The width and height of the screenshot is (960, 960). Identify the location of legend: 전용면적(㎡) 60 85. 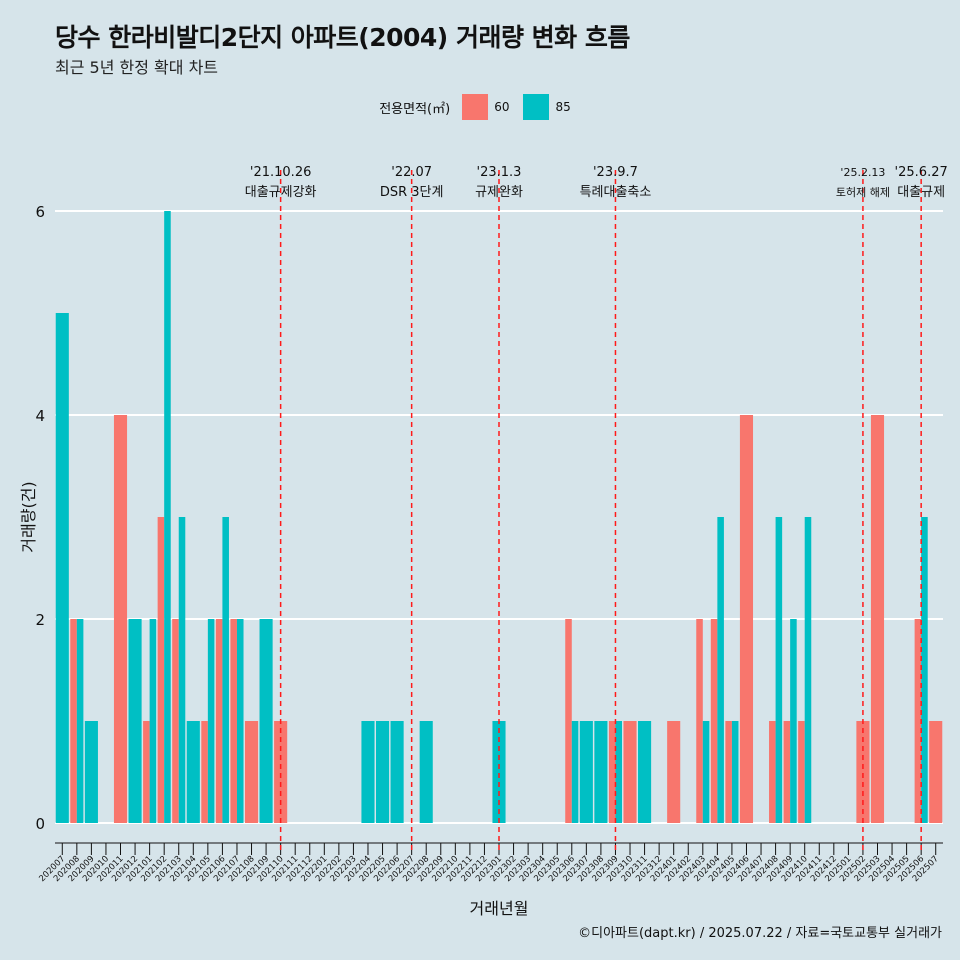
(480, 107).